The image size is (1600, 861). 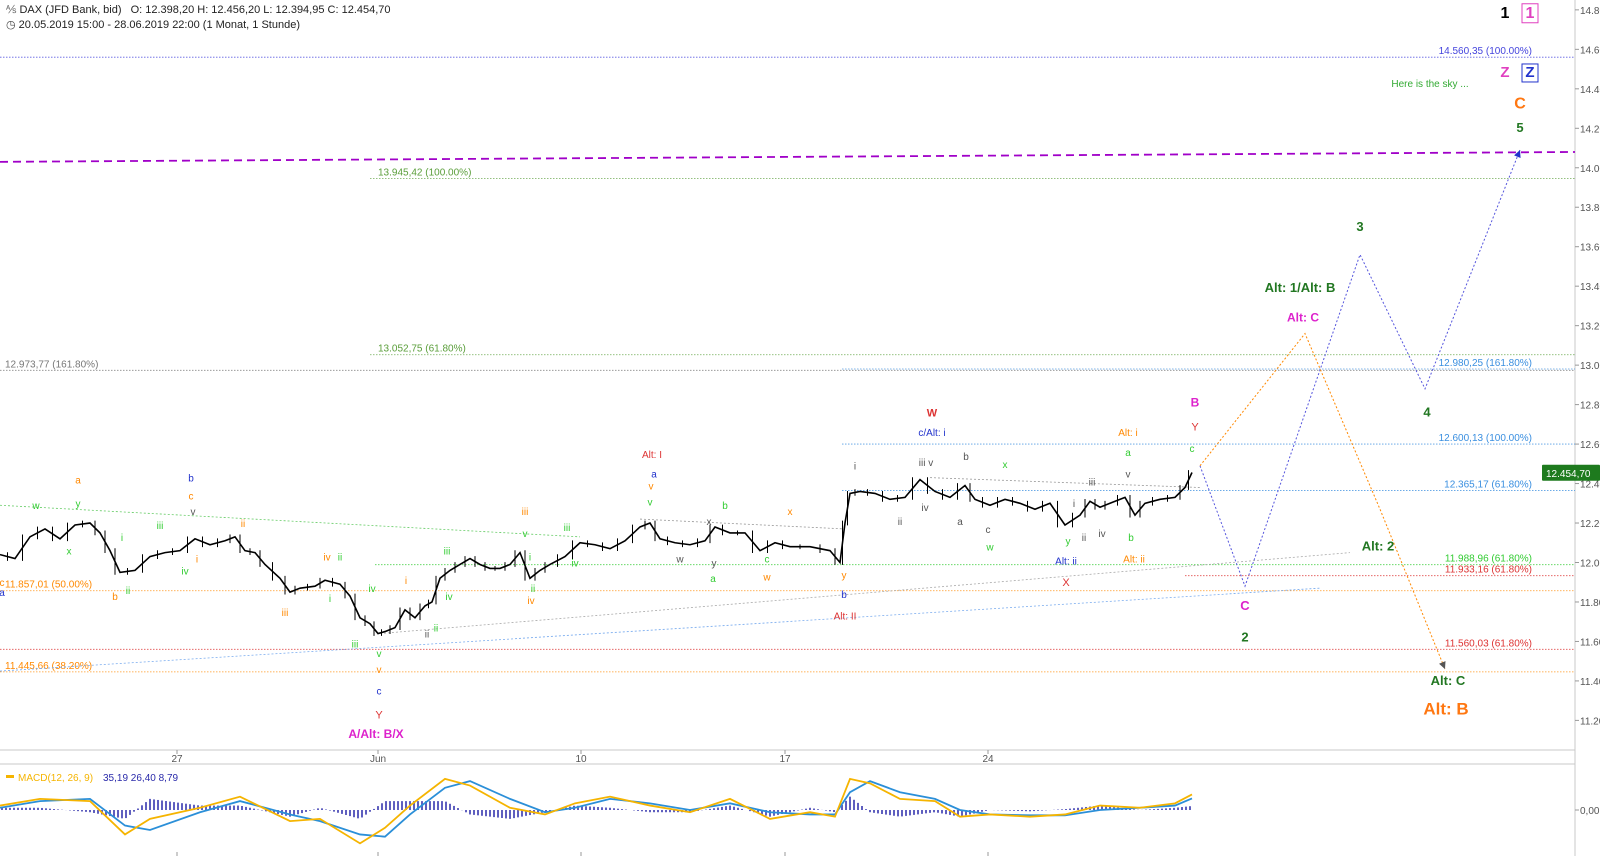 I want to click on fib-level-label: 12.973,77 (161.80%), so click(x=51, y=364).